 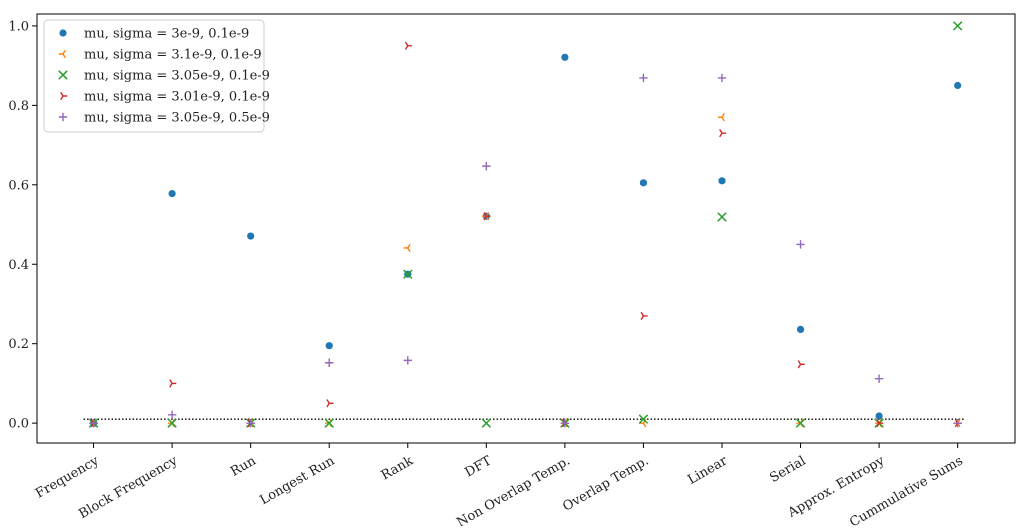 I want to click on x-tick-label: Overlap Temp., so click(x=605, y=483).